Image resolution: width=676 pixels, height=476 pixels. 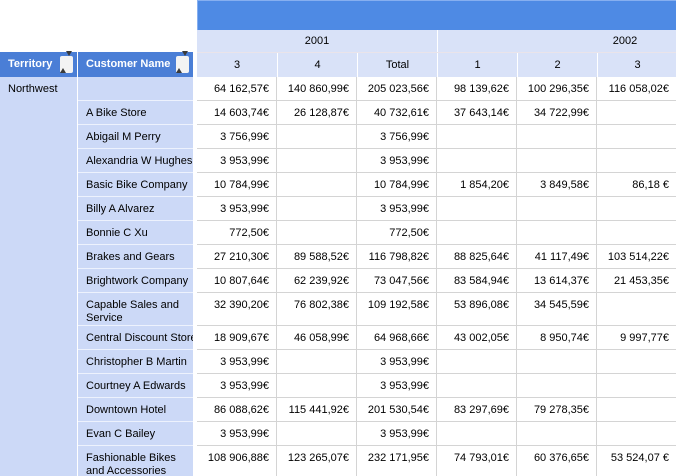 I want to click on value-cell: 10 807,64€, so click(x=237, y=281).